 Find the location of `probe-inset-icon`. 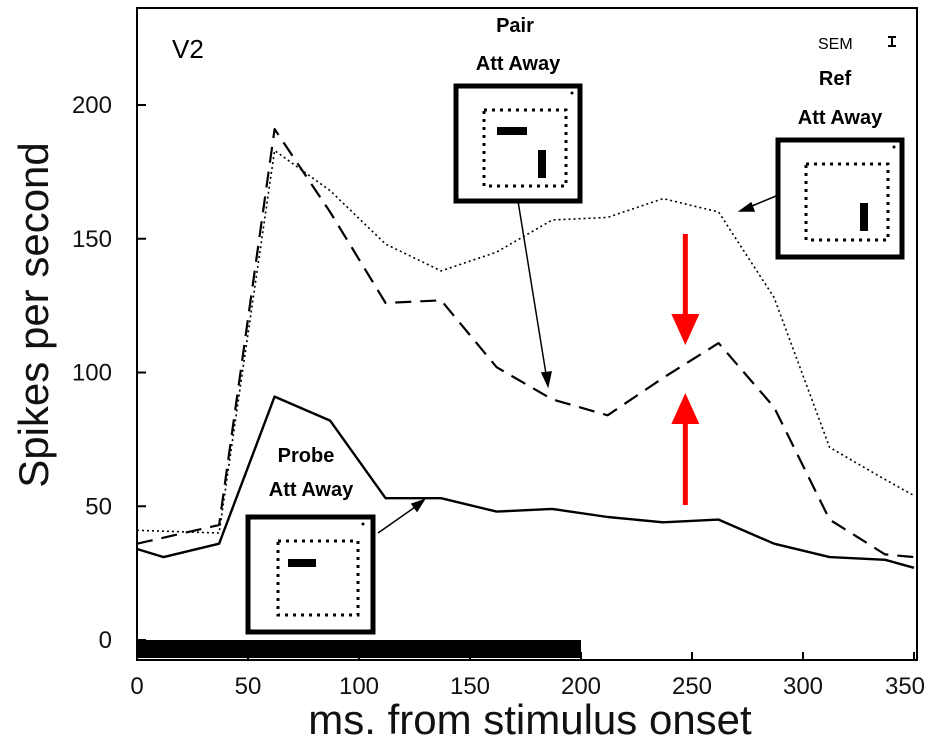

probe-inset-icon is located at coordinates (310, 574).